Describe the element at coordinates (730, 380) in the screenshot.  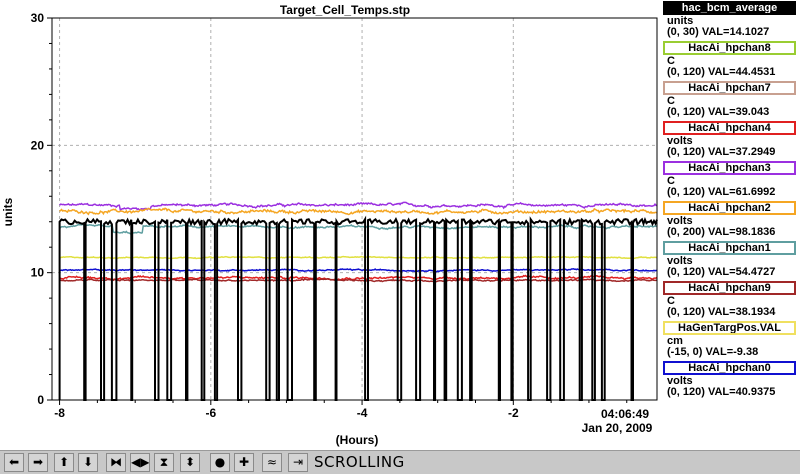
I see `legend-entry: HacAi_hpchan0 volts (0, 120) VAL=40.9375` at that location.